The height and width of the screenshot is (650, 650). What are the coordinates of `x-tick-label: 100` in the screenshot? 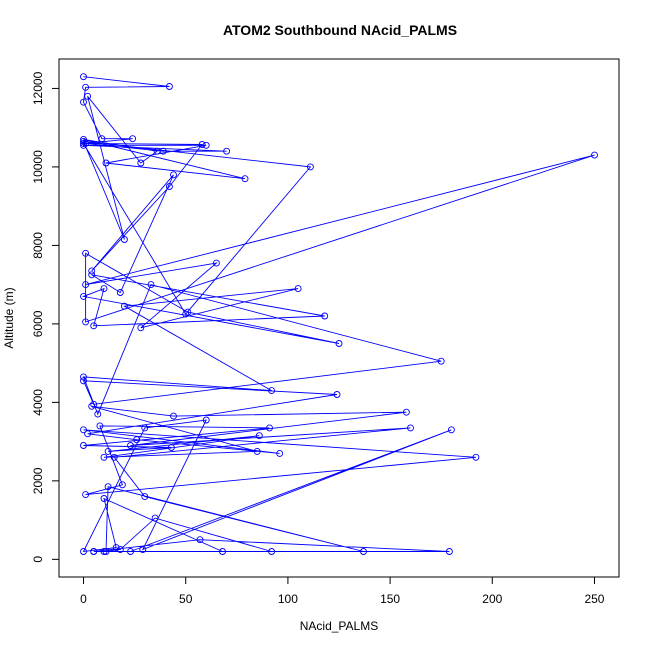 It's located at (288, 599).